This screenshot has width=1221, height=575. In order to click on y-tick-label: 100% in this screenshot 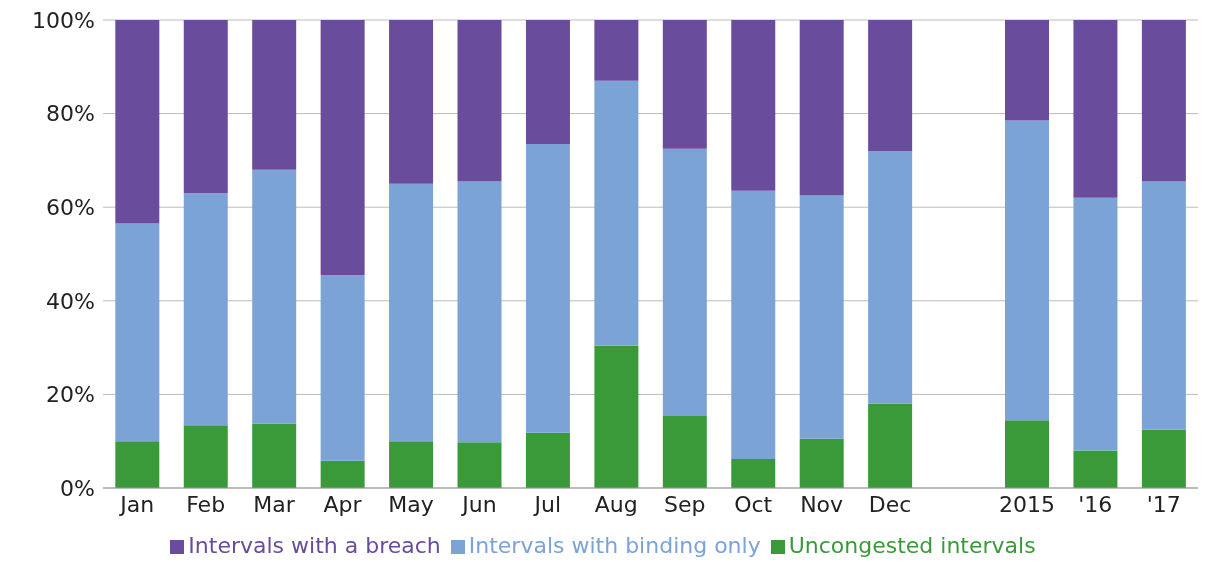, I will do `click(63, 20)`.